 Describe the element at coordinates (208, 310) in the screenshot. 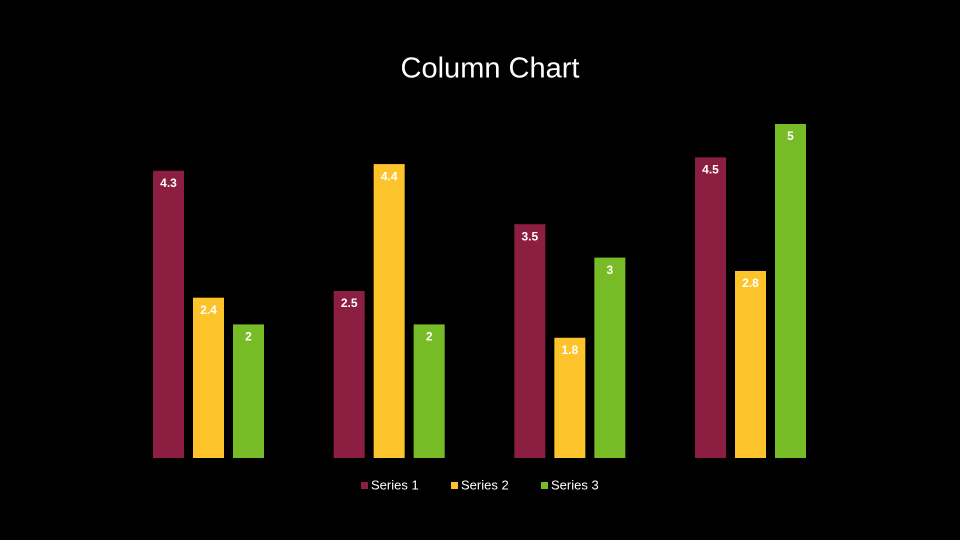

I see `data-label: 2.4` at that location.